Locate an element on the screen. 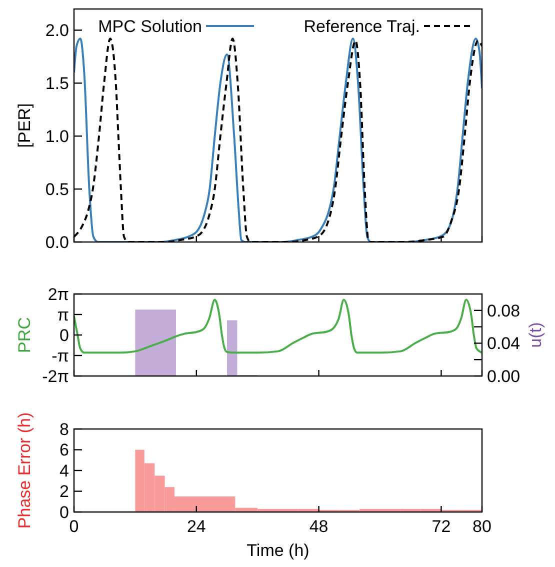  y-tick-label: 4 is located at coordinates (64, 470).